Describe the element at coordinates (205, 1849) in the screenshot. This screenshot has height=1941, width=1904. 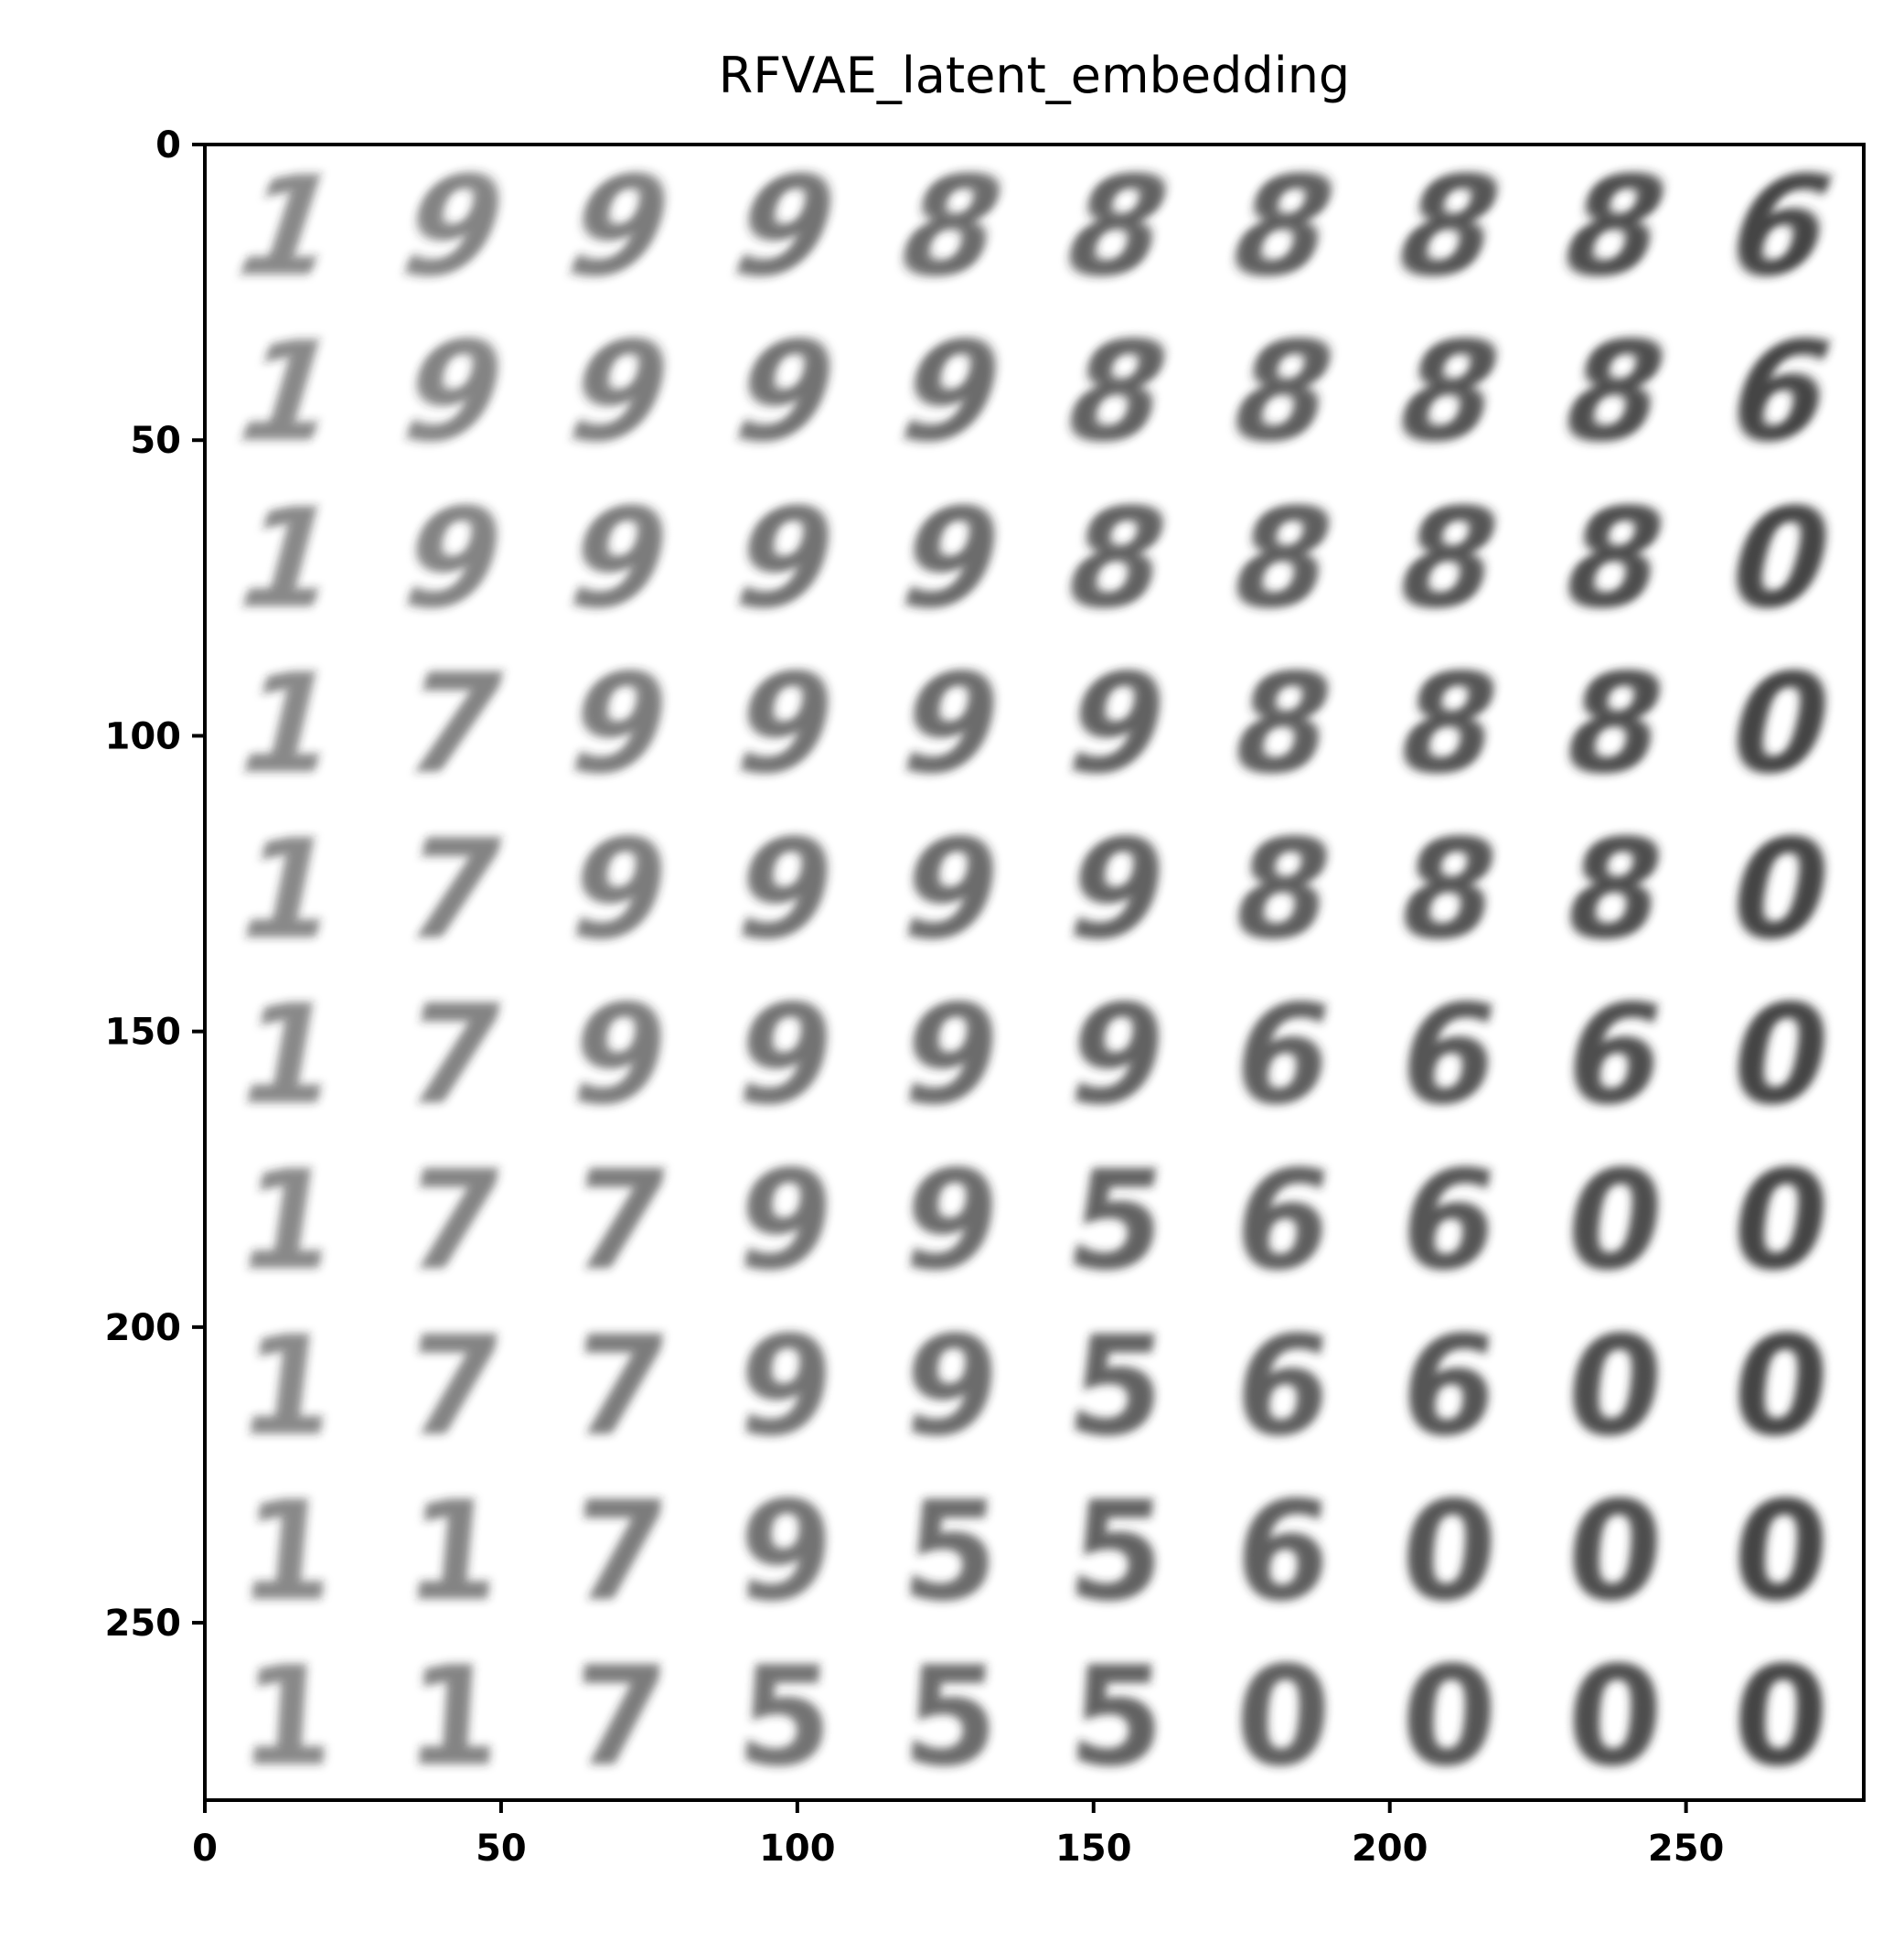
I see `x-tick-label: 0` at that location.